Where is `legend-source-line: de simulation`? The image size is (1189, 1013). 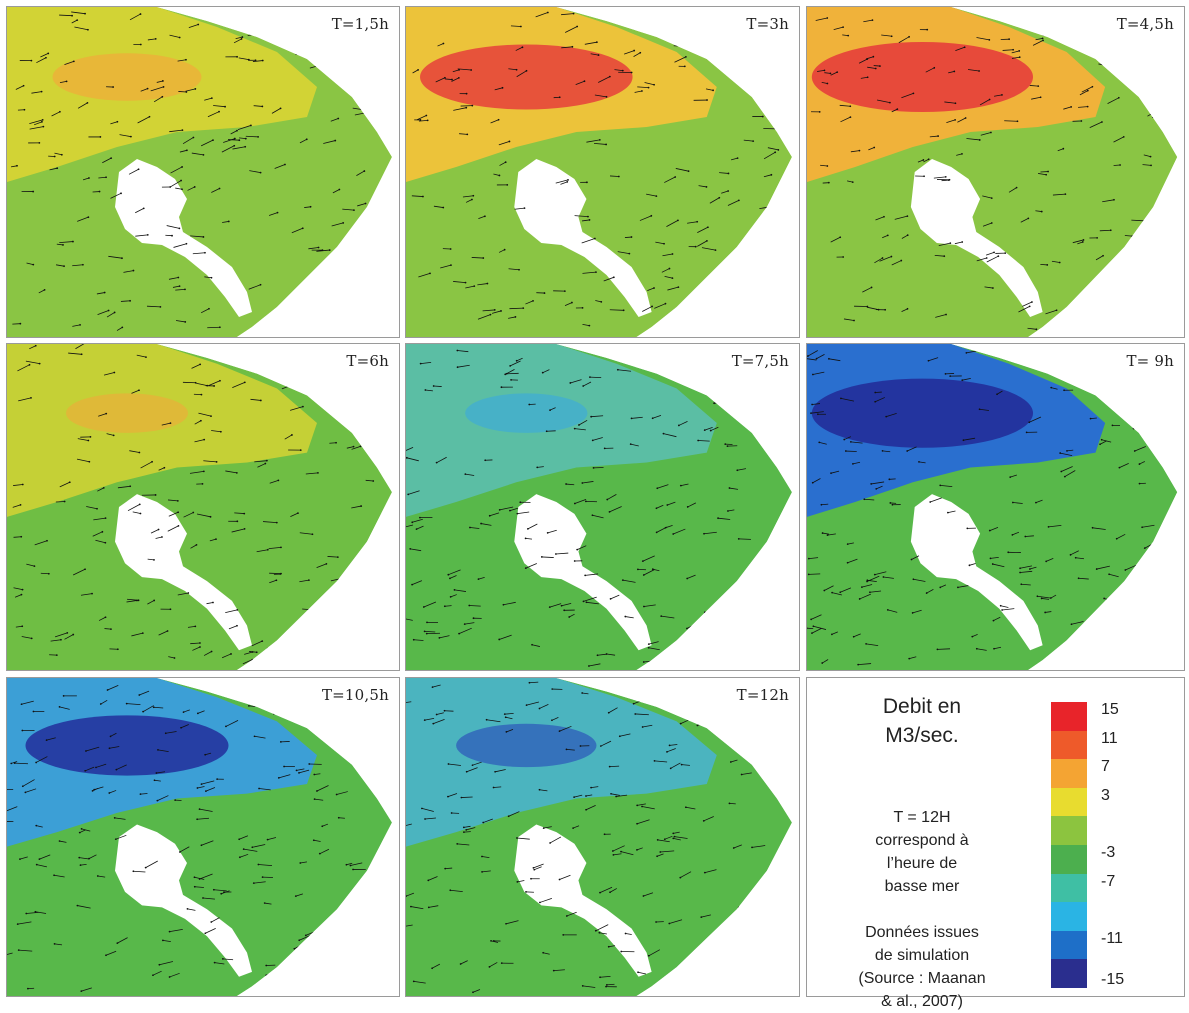
legend-source-line: de simulation is located at coordinates (922, 955).